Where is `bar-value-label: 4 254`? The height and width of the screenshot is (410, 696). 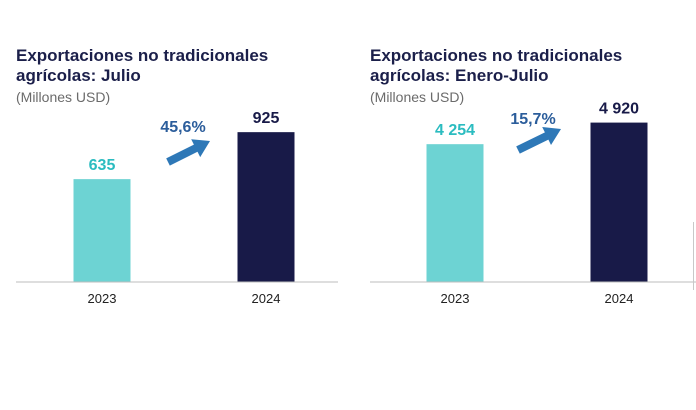 bar-value-label: 4 254 is located at coordinates (455, 130).